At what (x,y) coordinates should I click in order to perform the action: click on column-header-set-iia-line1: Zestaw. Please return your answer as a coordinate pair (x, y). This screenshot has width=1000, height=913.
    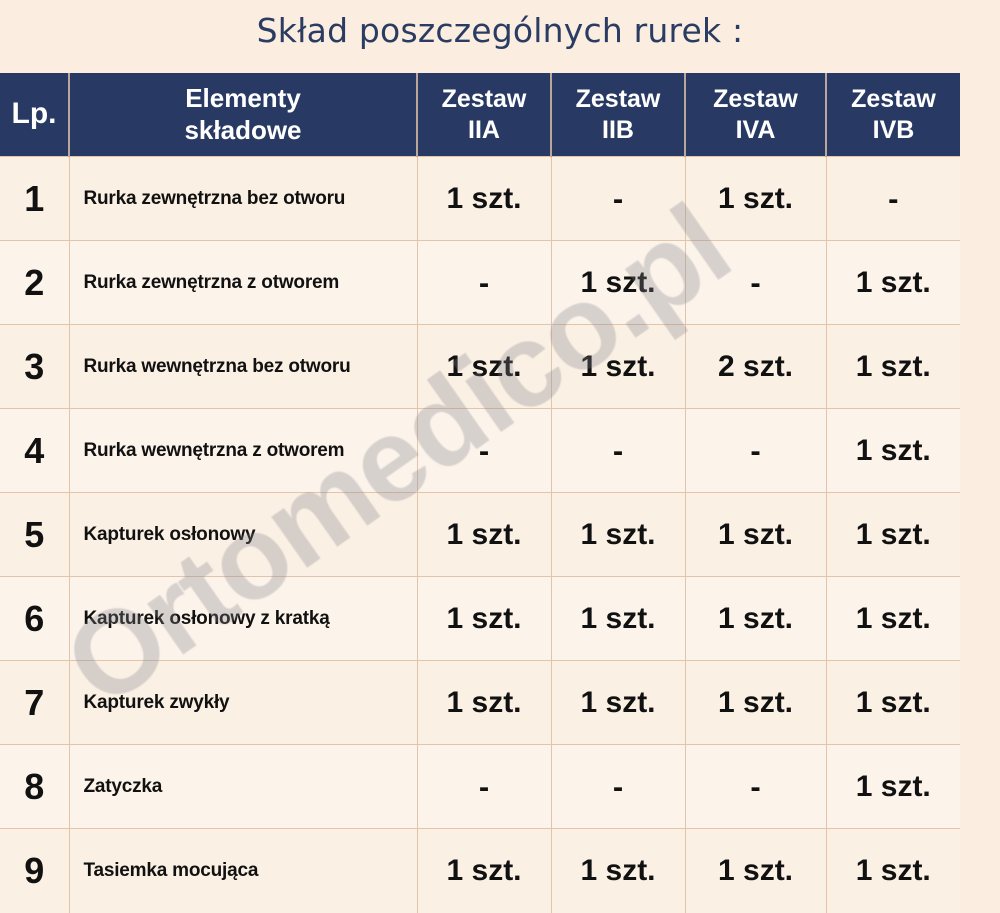
    Looking at the image, I should click on (484, 99).